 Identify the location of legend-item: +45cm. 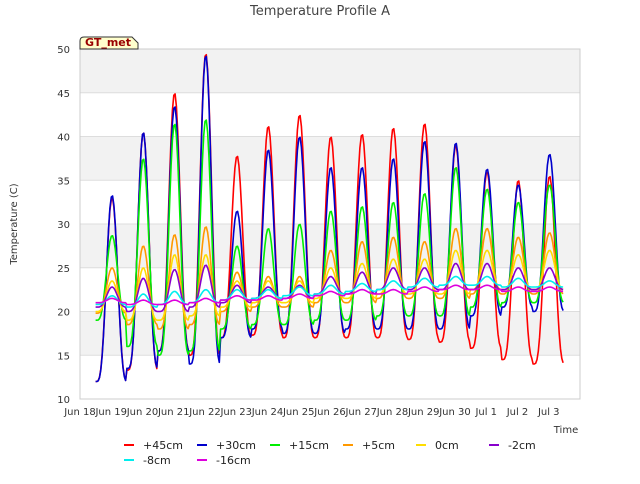
(153, 445).